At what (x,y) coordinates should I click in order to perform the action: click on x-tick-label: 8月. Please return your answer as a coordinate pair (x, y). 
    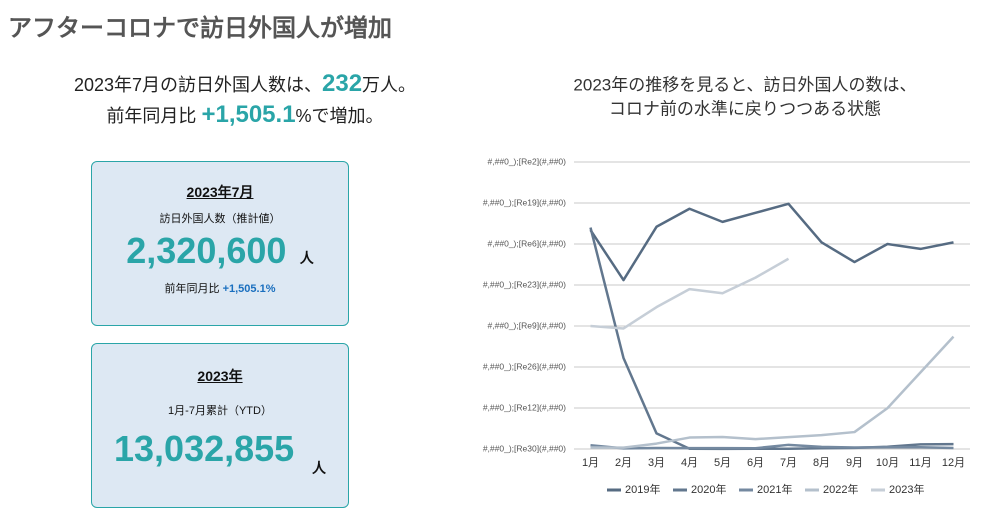
    Looking at the image, I should click on (821, 463).